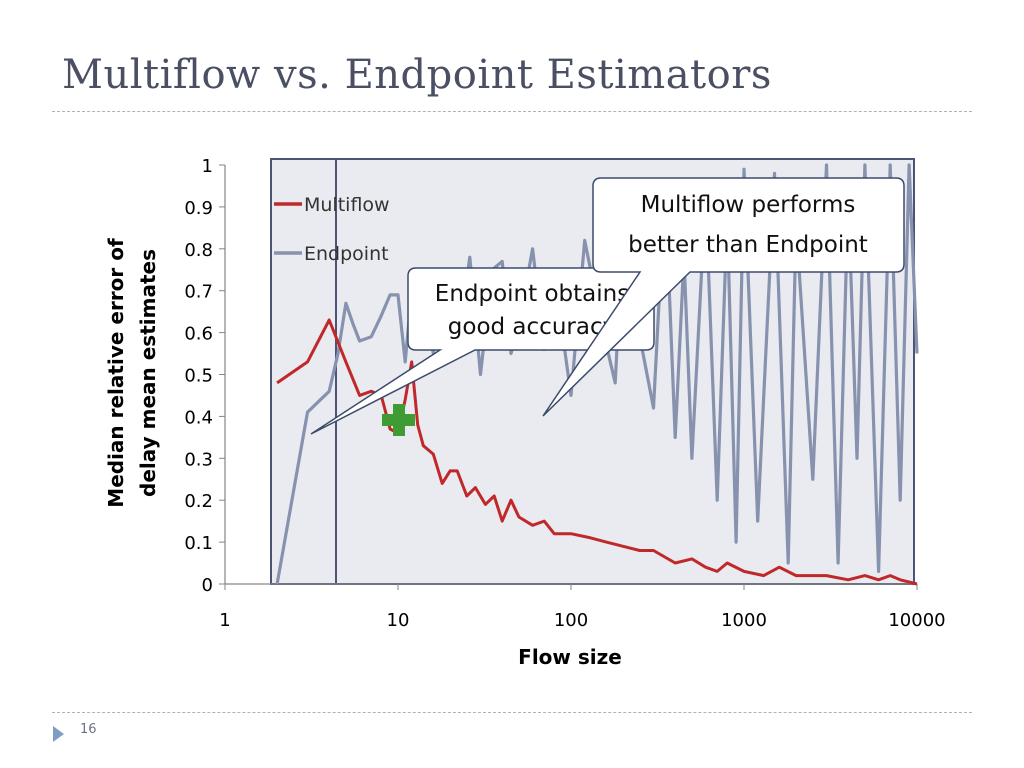 Image resolution: width=1024 pixels, height=768 pixels. What do you see at coordinates (198, 292) in the screenshot?
I see `y-tick-label: 0.7` at bounding box center [198, 292].